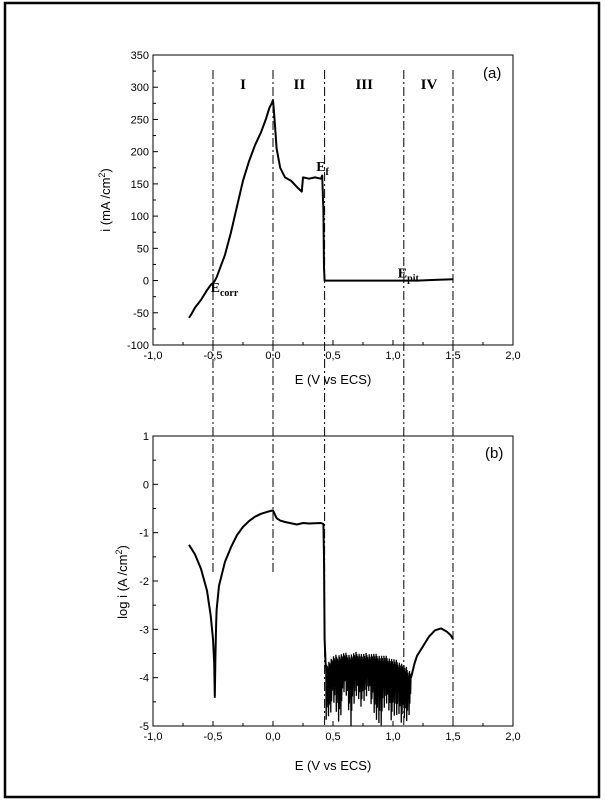 The height and width of the screenshot is (805, 605). What do you see at coordinates (141, 314) in the screenshot?
I see `y-tick-label: -50` at bounding box center [141, 314].